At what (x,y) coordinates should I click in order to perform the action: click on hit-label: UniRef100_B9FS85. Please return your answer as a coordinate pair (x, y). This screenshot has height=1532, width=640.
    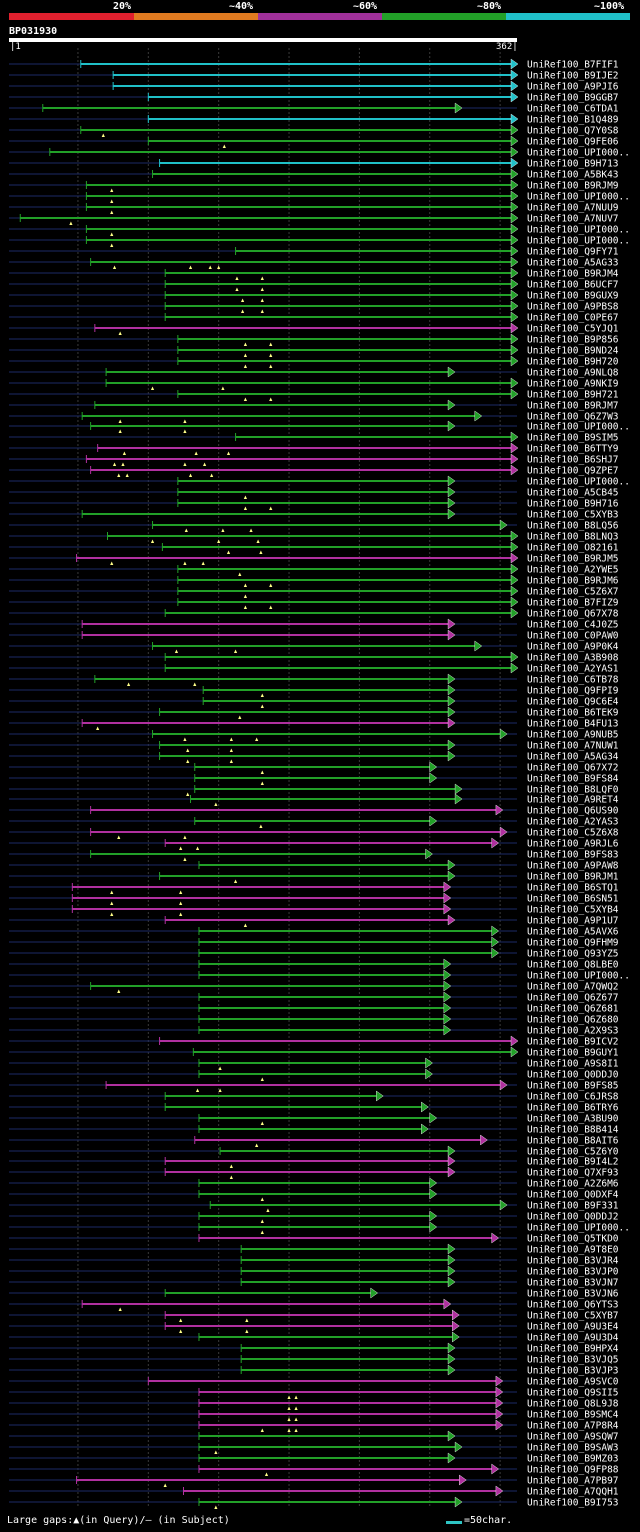
    Looking at the image, I should click on (573, 1086).